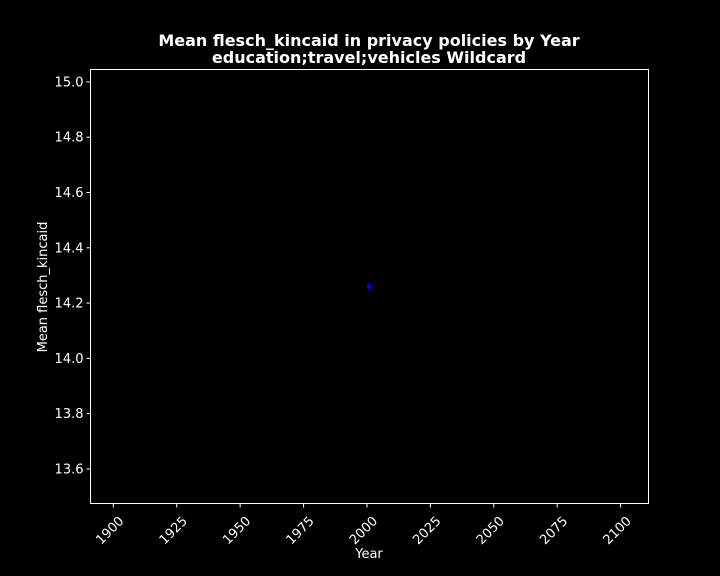 The width and height of the screenshot is (720, 576). I want to click on x-tick-label: 1900, so click(110, 531).